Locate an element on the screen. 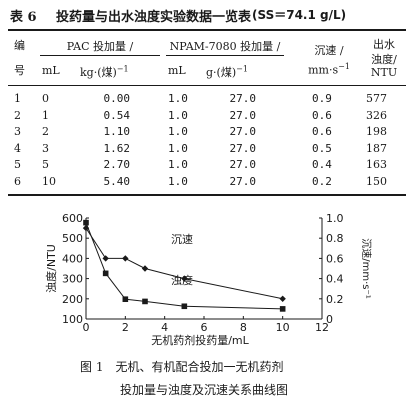  series-line-speed is located at coordinates (184, 263).